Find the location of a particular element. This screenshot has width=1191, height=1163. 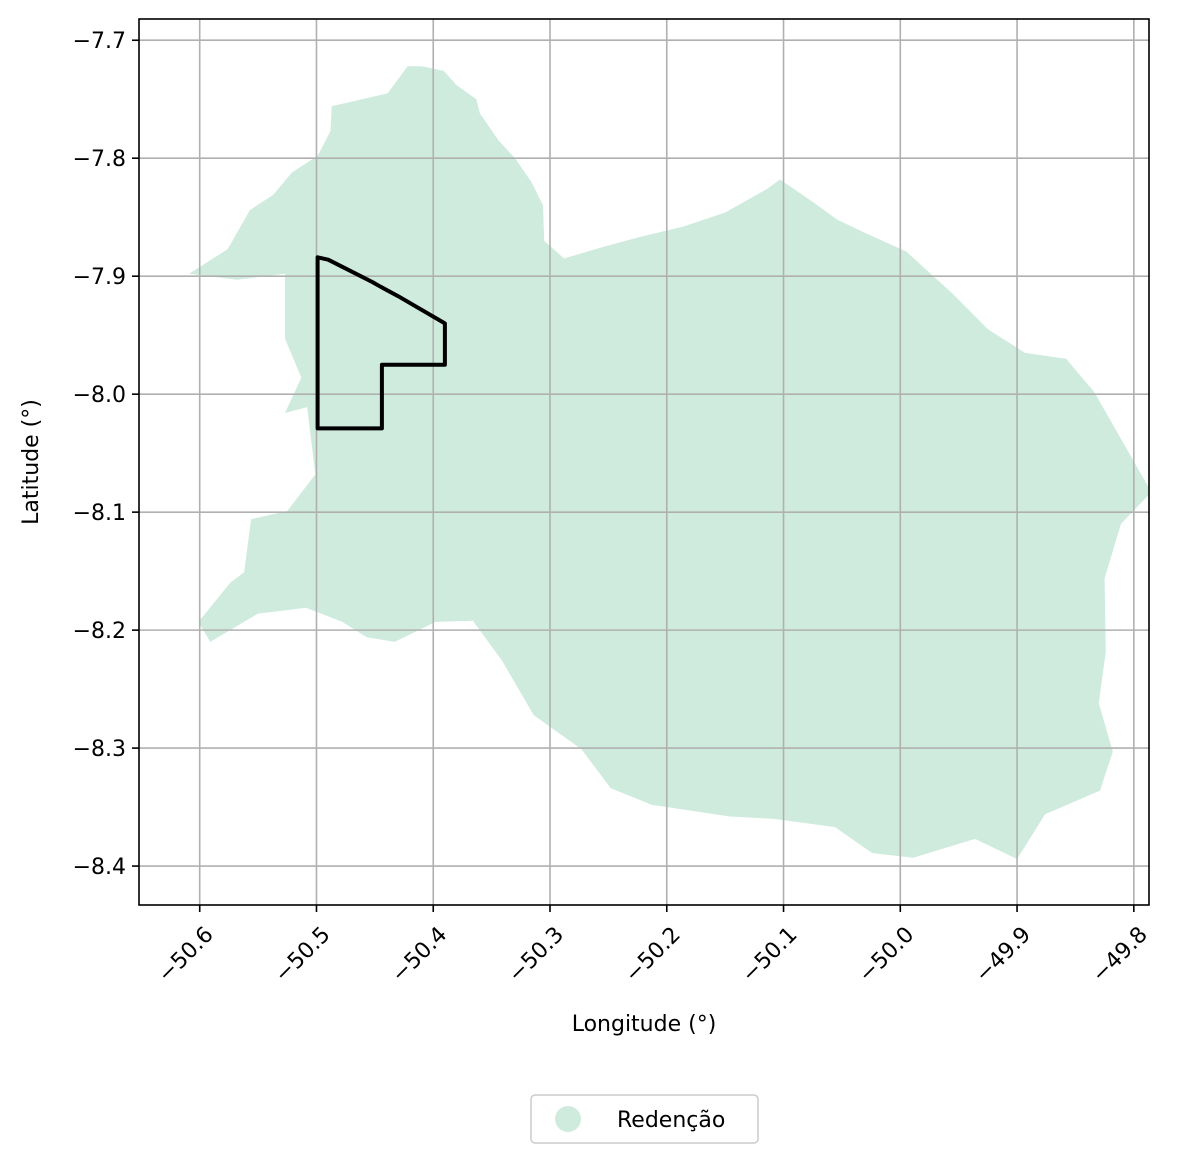

y-tick-label: −8.2 is located at coordinates (99, 631).